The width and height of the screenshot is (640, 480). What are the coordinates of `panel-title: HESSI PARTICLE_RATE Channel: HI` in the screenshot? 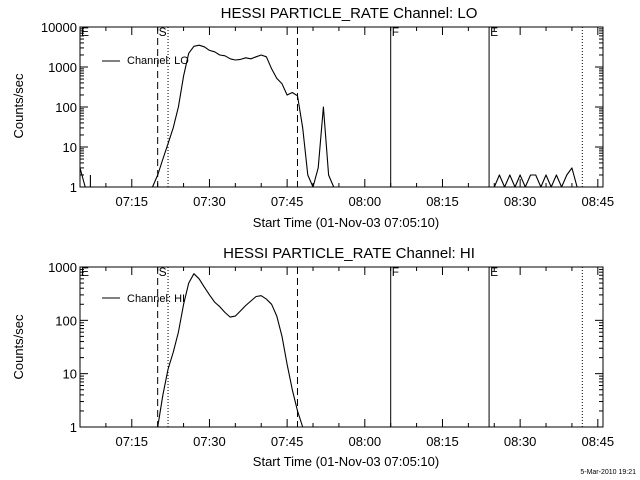 It's located at (349, 253).